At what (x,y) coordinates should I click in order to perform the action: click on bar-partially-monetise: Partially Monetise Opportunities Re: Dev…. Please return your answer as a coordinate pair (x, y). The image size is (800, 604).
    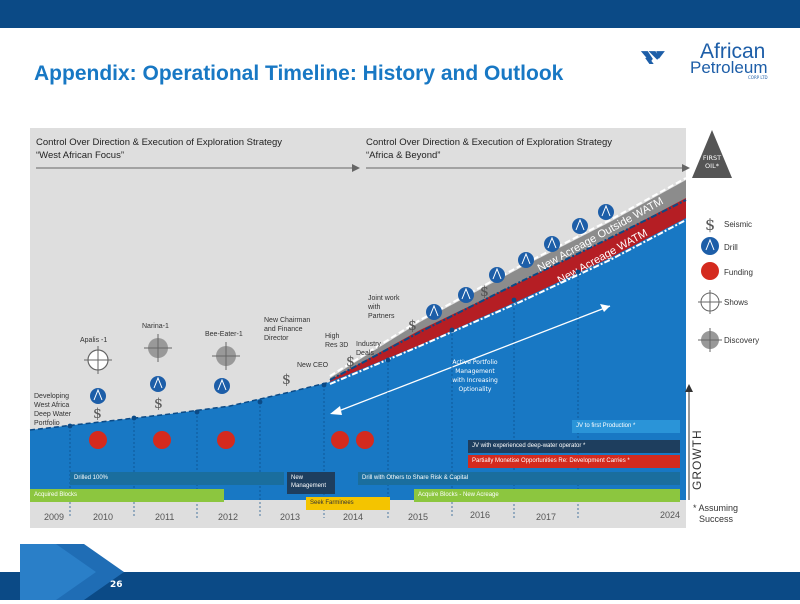
    Looking at the image, I should click on (574, 461).